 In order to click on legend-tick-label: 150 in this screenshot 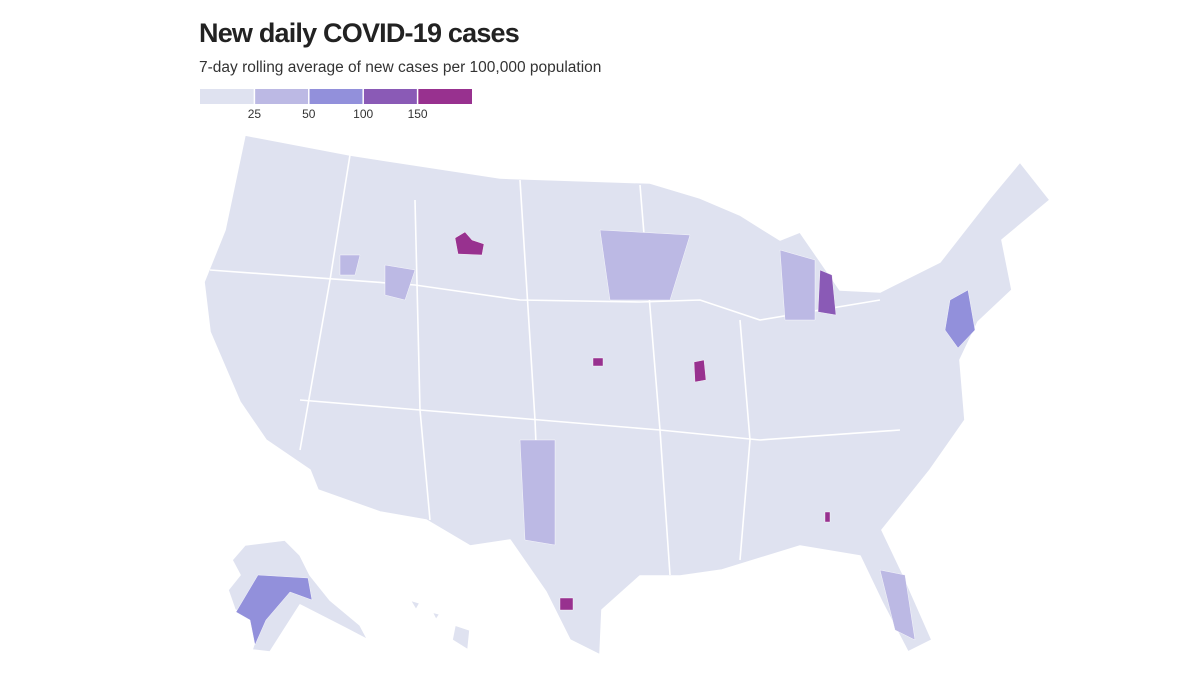, I will do `click(418, 114)`.